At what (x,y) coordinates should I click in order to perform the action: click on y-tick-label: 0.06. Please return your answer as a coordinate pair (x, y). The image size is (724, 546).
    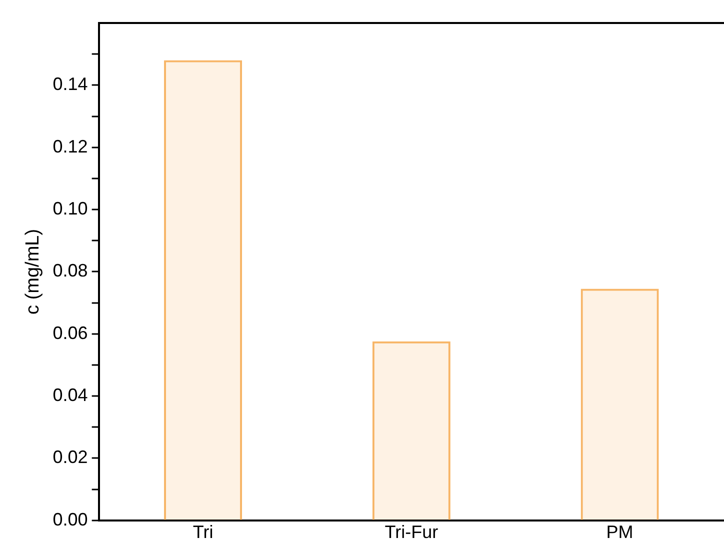
    Looking at the image, I should click on (70, 332).